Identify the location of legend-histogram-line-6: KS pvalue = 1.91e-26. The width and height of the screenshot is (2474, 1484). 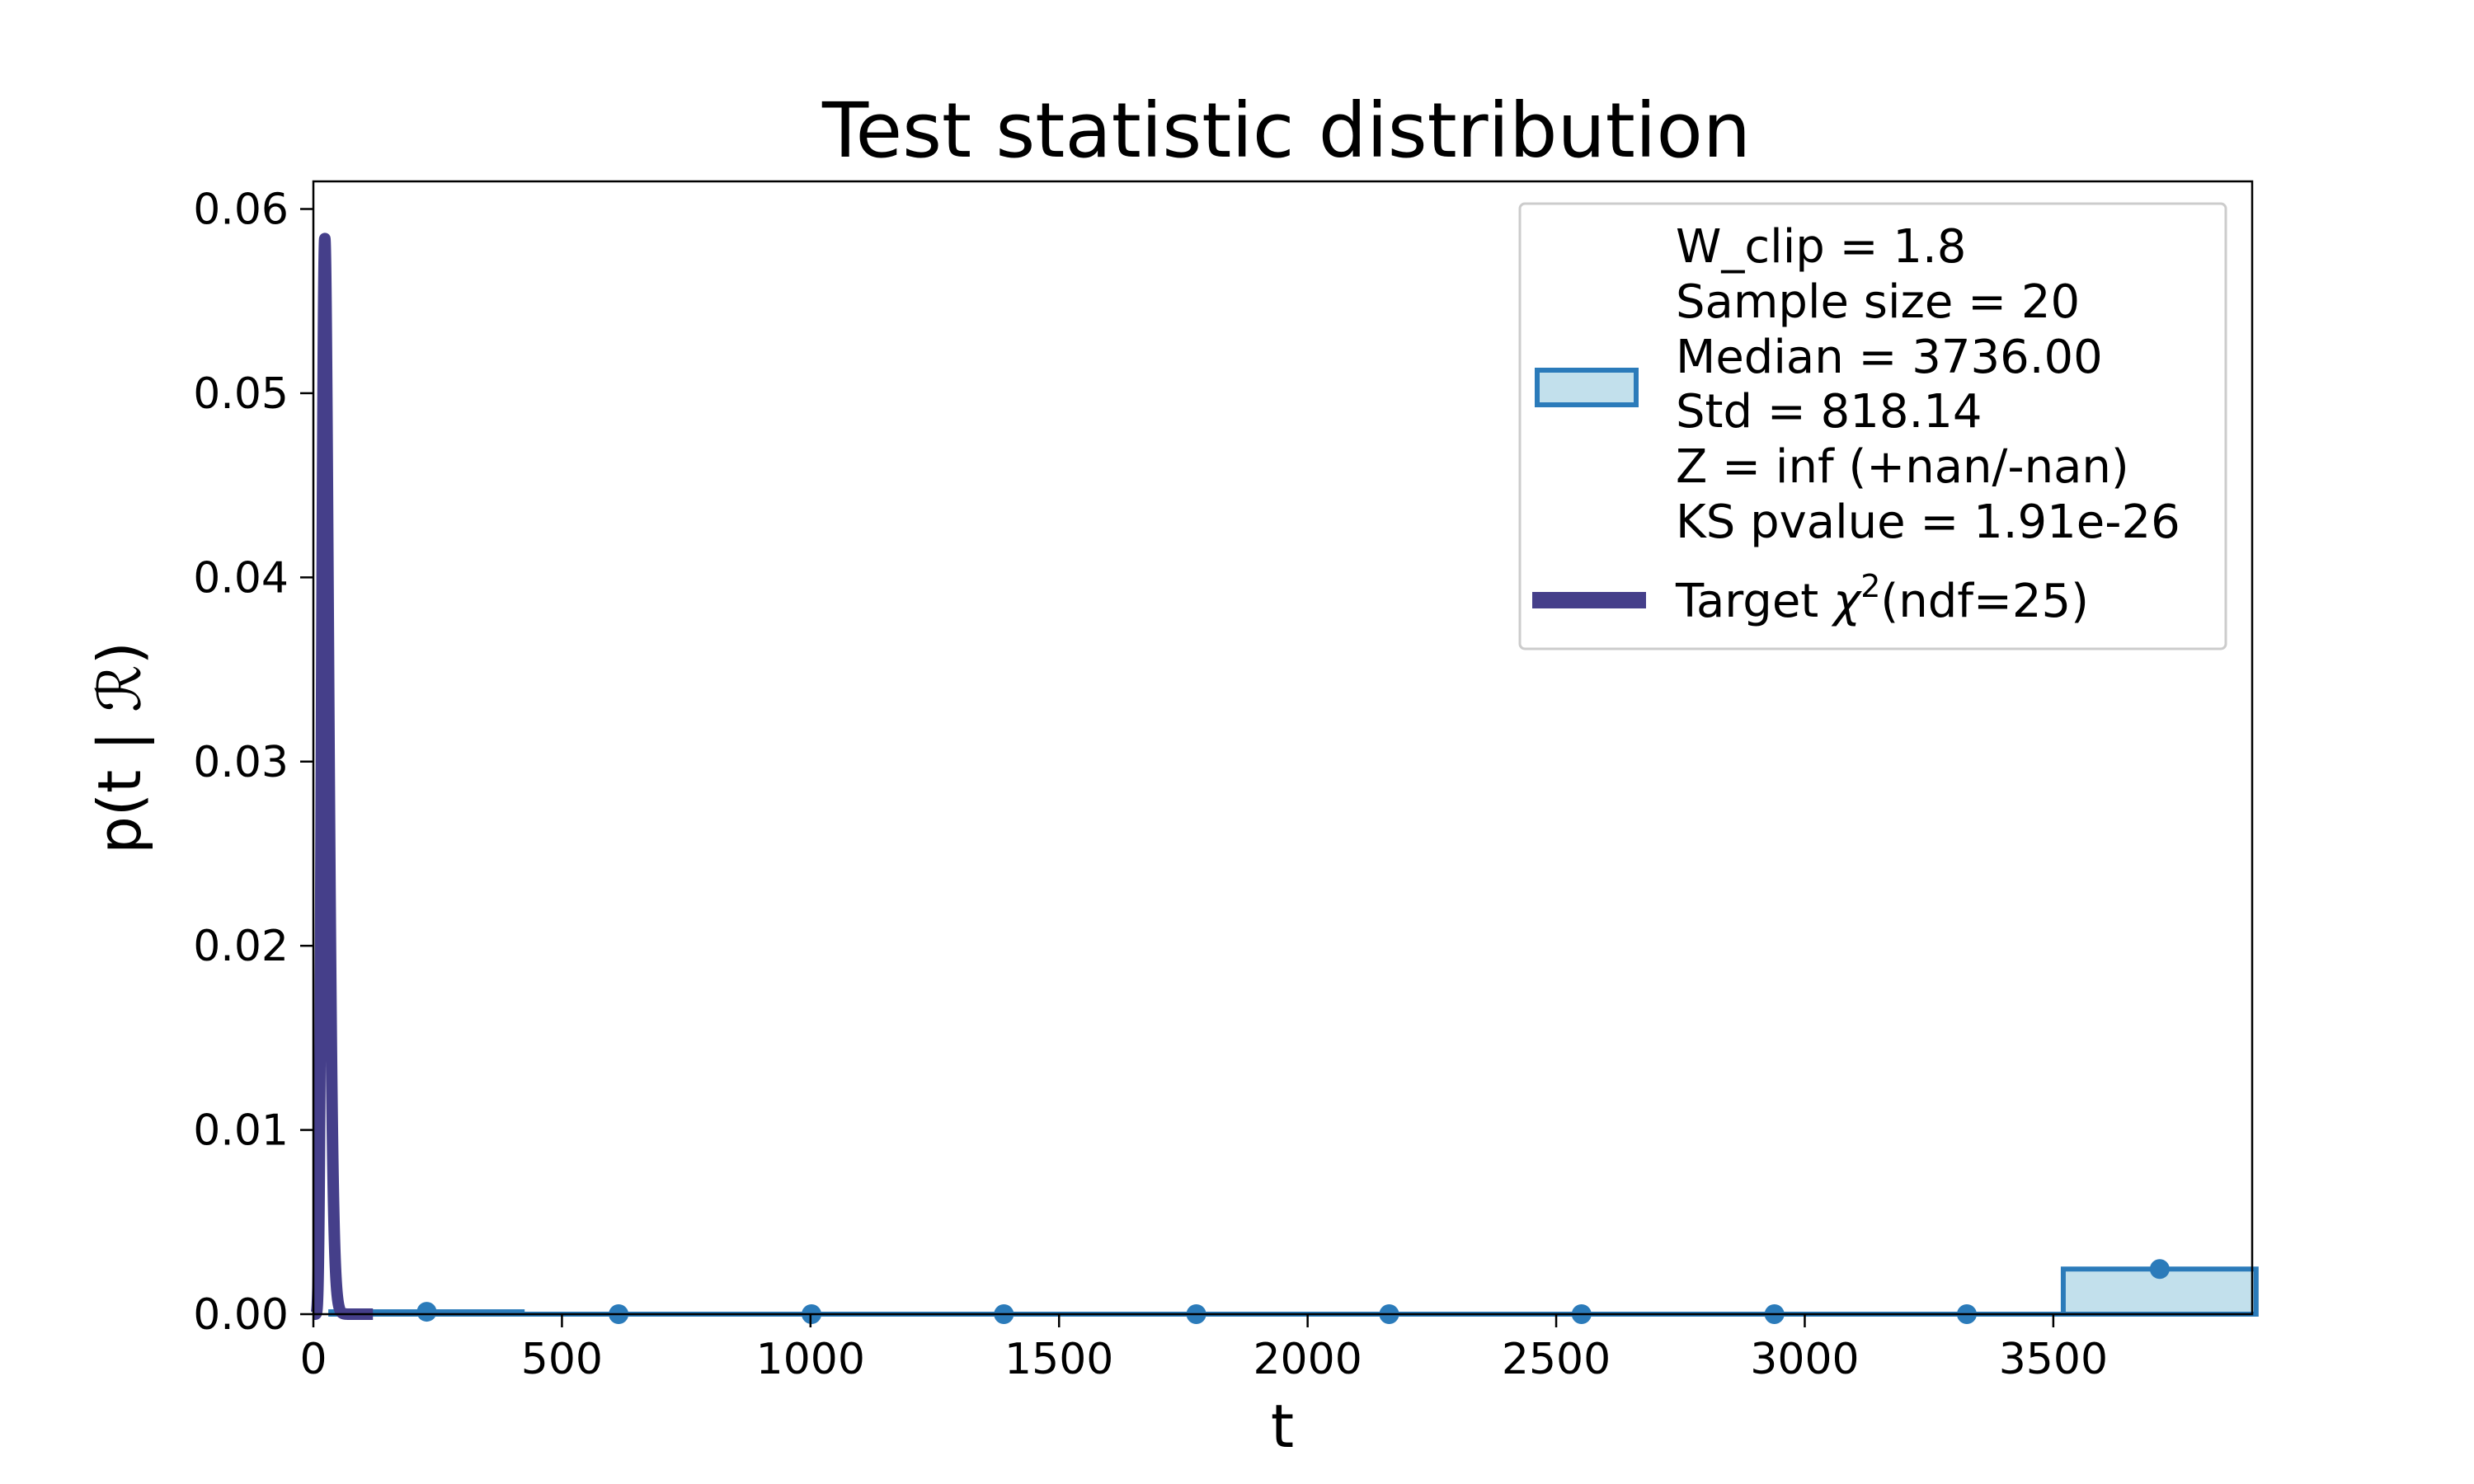
(1928, 522).